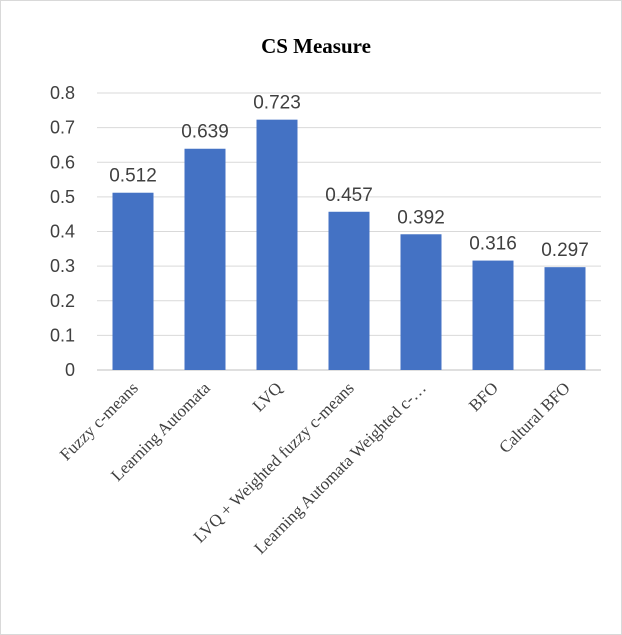  I want to click on data-label: 0.457, so click(349, 195).